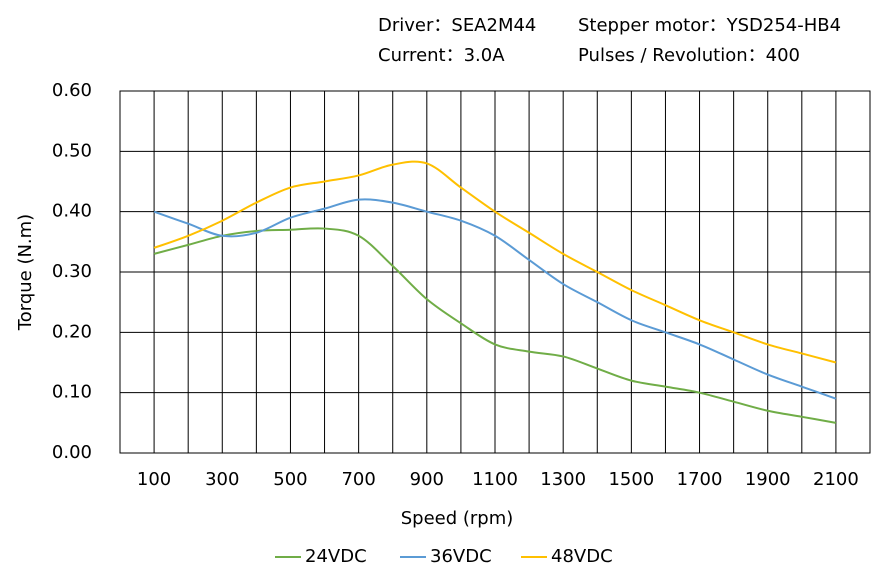  Describe the element at coordinates (72, 150) in the screenshot. I see `y-tick-label: 0.50` at that location.